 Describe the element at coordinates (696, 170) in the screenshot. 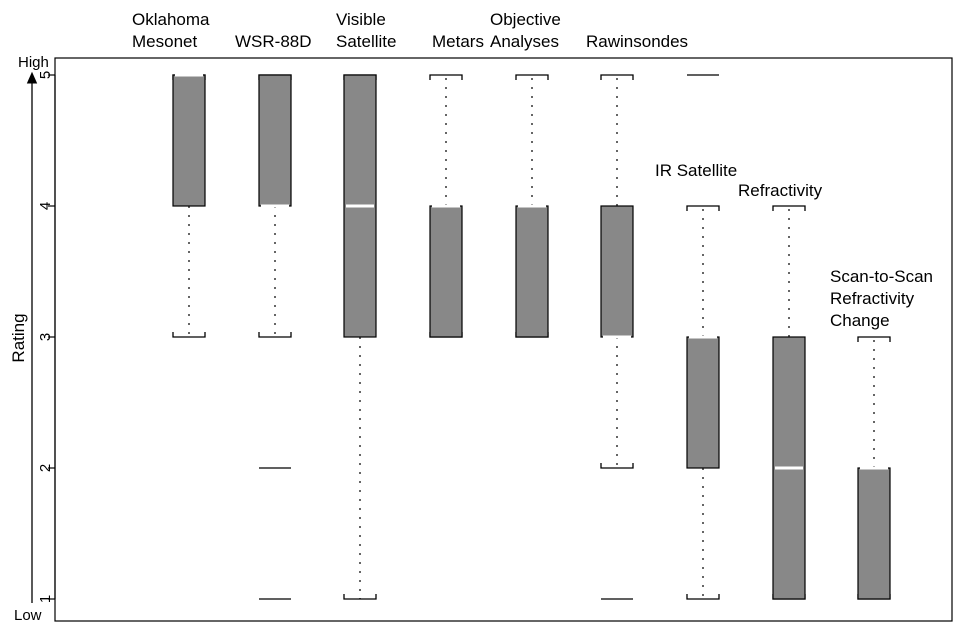

I see `category-label: IR Satellite` at that location.